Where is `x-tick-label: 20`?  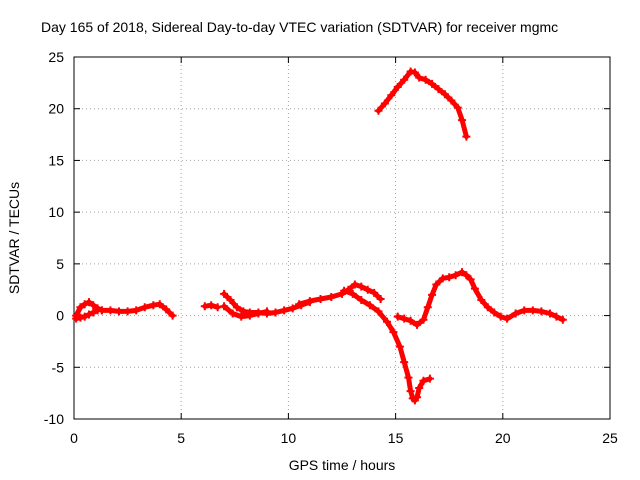
x-tick-label: 20 is located at coordinates (503, 438).